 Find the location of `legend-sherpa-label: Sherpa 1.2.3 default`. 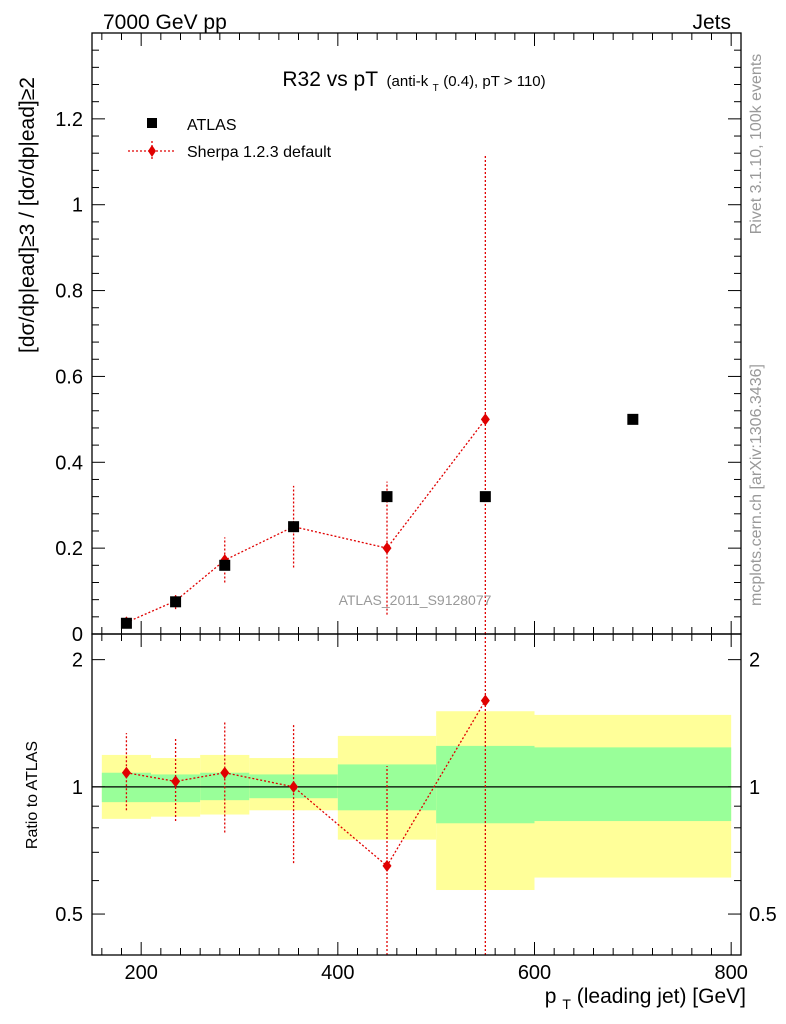

legend-sherpa-label: Sherpa 1.2.3 default is located at coordinates (259, 152).